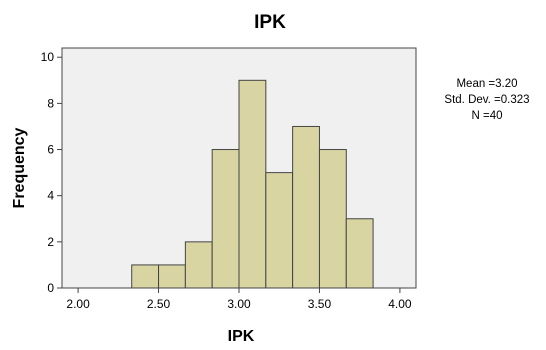  I want to click on stat-n: N =40, so click(486, 116).